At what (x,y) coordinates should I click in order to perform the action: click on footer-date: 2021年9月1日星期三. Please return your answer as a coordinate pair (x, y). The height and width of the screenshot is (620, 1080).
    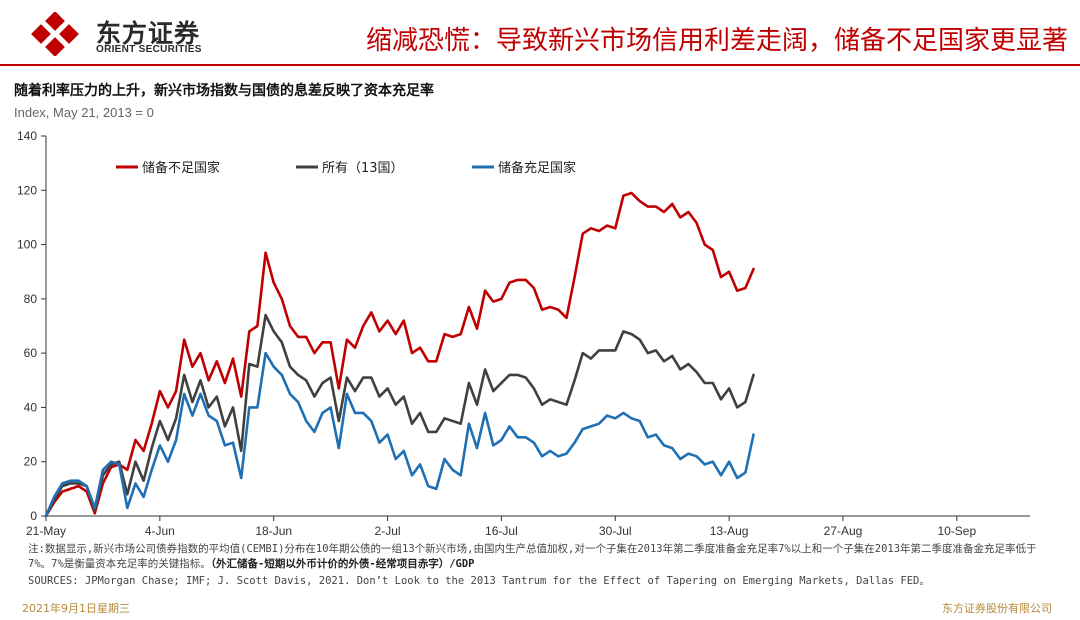
    Looking at the image, I should click on (76, 608).